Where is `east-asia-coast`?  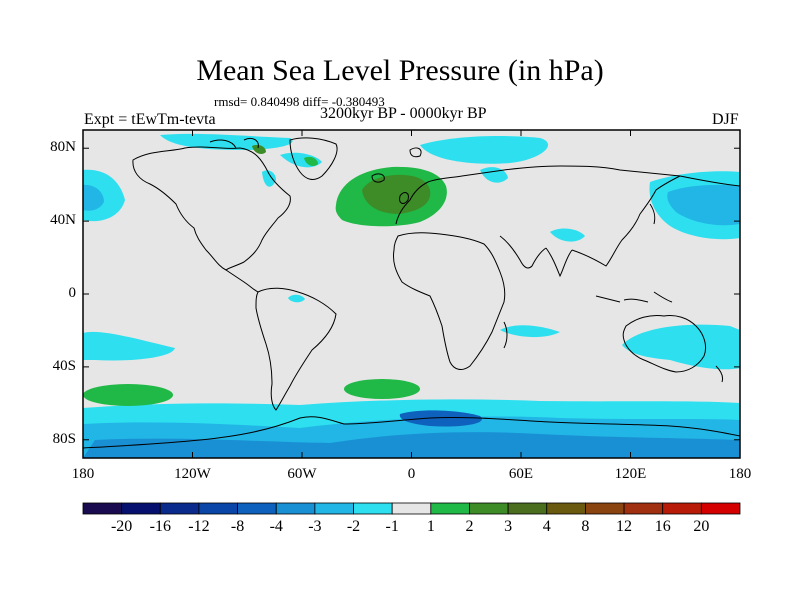 east-asia-coast is located at coordinates (626, 221).